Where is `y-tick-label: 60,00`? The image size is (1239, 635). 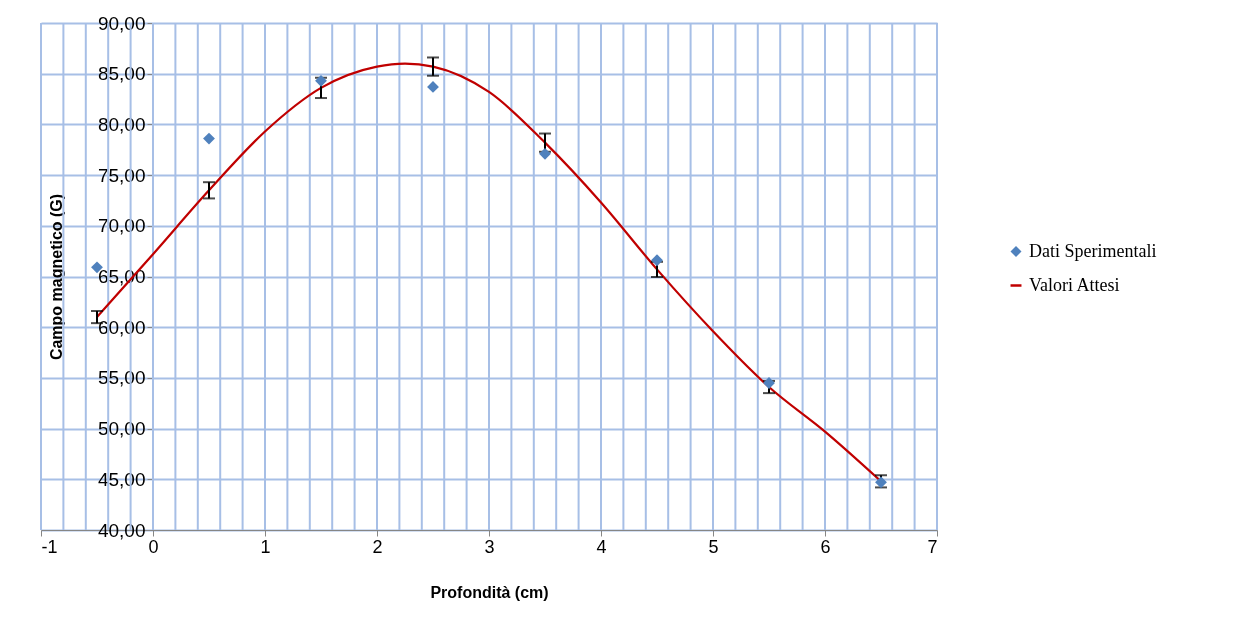 y-tick-label: 60,00 is located at coordinates (121, 327).